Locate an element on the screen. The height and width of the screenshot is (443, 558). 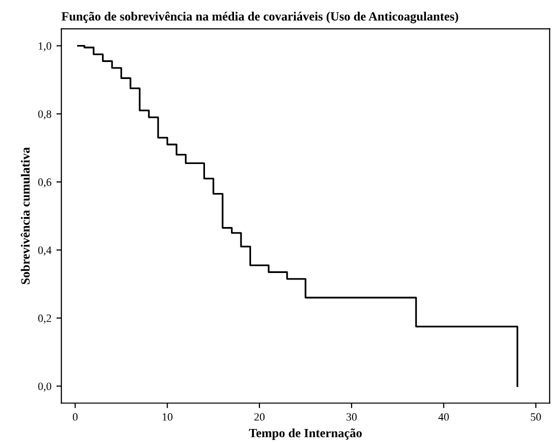
y-tick-label: 0,0 is located at coordinates (45, 387).